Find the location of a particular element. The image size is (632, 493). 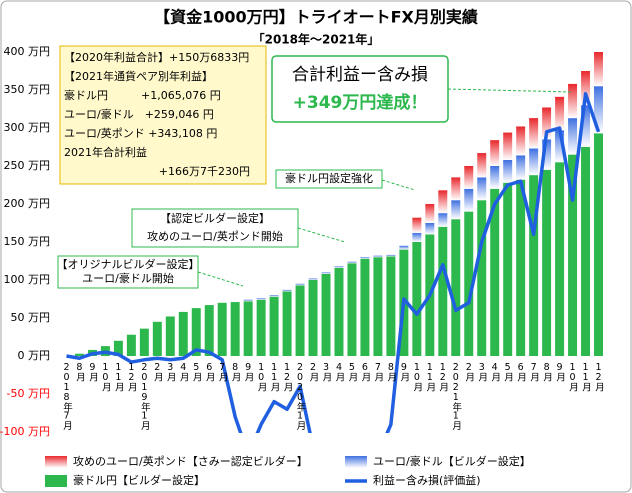

arrow is located at coordinates (220, 279).